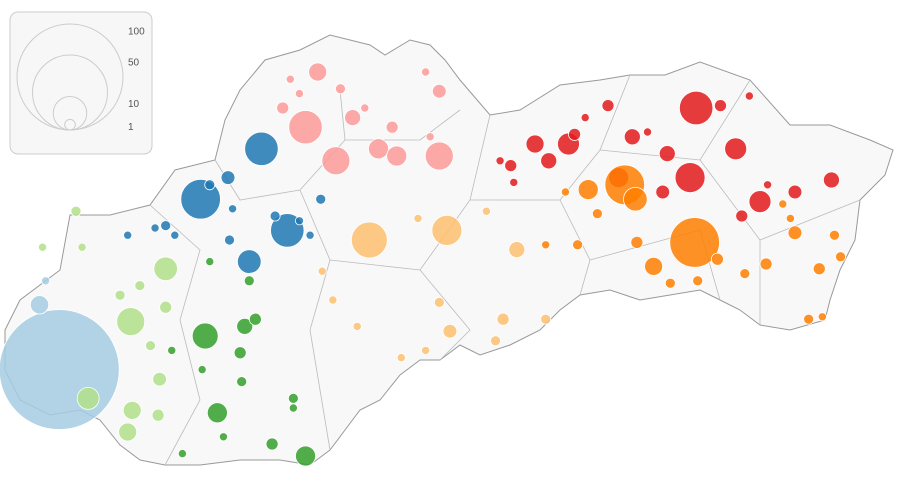 Image resolution: width=912 pixels, height=489 pixels. I want to click on legend: 100 50 10 1, so click(81, 83).